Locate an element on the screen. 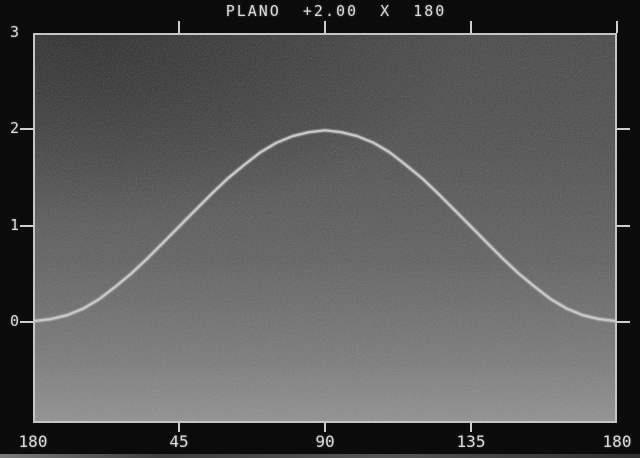  y-tick-label: 0 is located at coordinates (14, 320).